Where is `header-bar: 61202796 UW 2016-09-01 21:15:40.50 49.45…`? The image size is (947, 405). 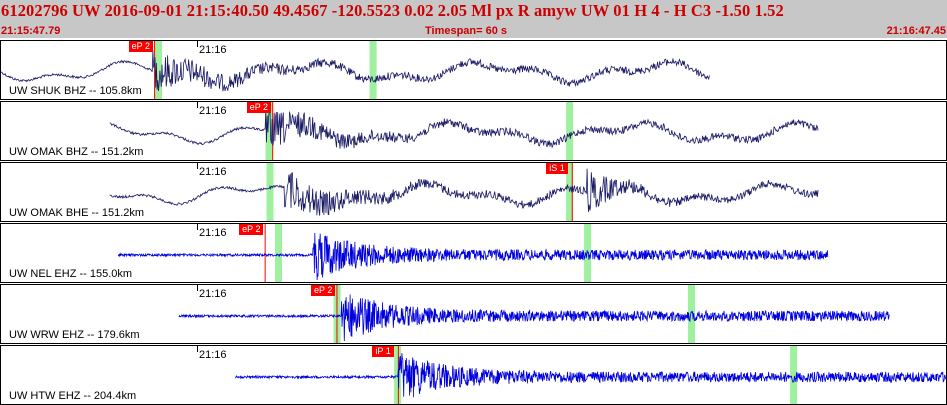
header-bar: 61202796 UW 2016-09-01 21:15:40.50 49.45… is located at coordinates (473, 19).